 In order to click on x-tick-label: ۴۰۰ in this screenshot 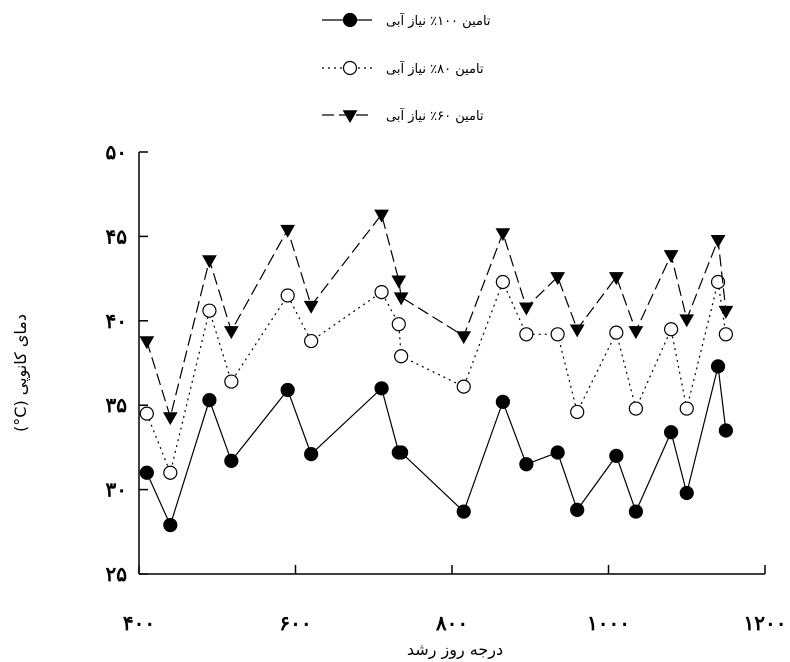, I will do `click(139, 623)`.